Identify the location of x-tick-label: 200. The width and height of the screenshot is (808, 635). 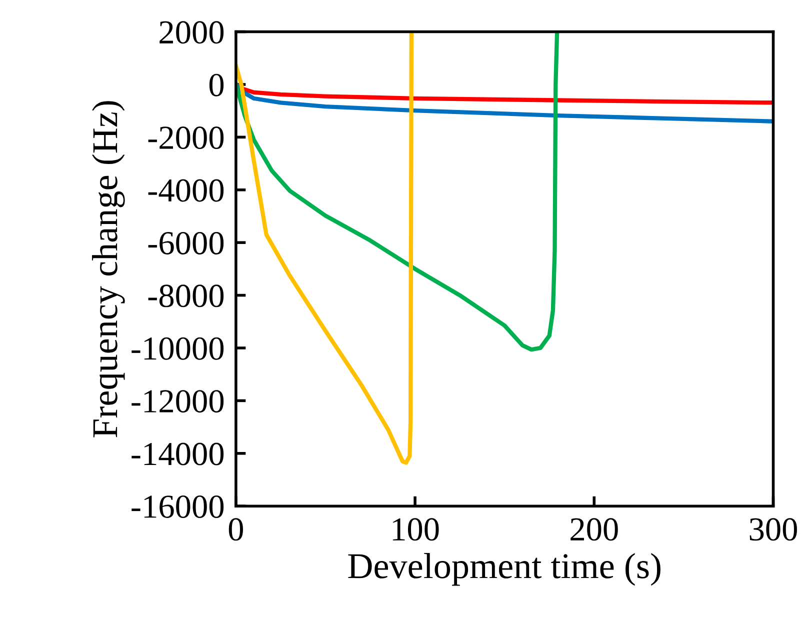
(594, 529).